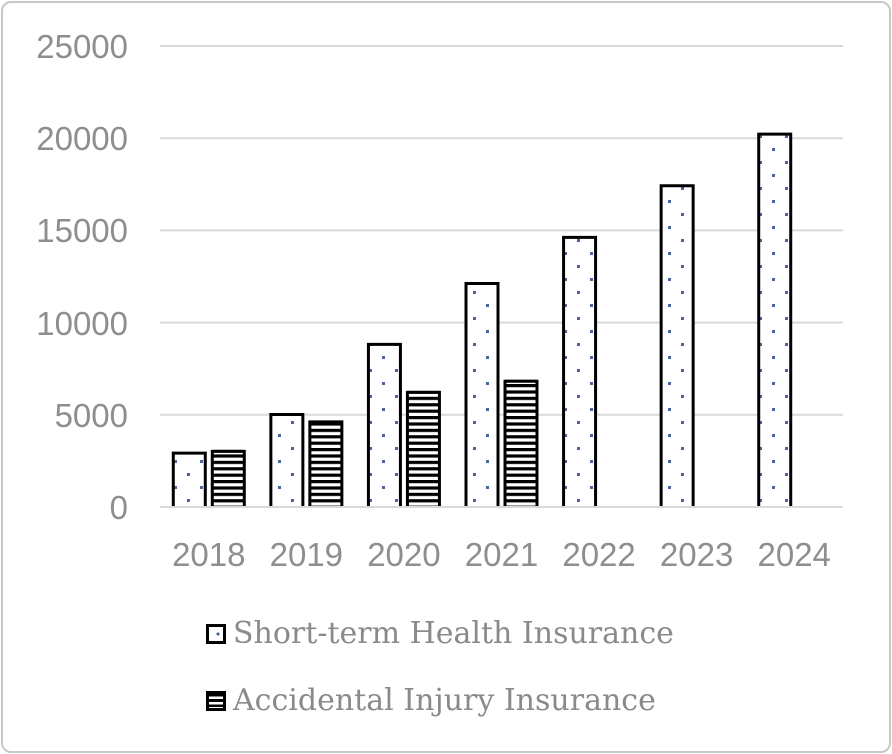 The width and height of the screenshot is (892, 754). What do you see at coordinates (794, 554) in the screenshot?
I see `x-axis-tick-label: 2024` at bounding box center [794, 554].